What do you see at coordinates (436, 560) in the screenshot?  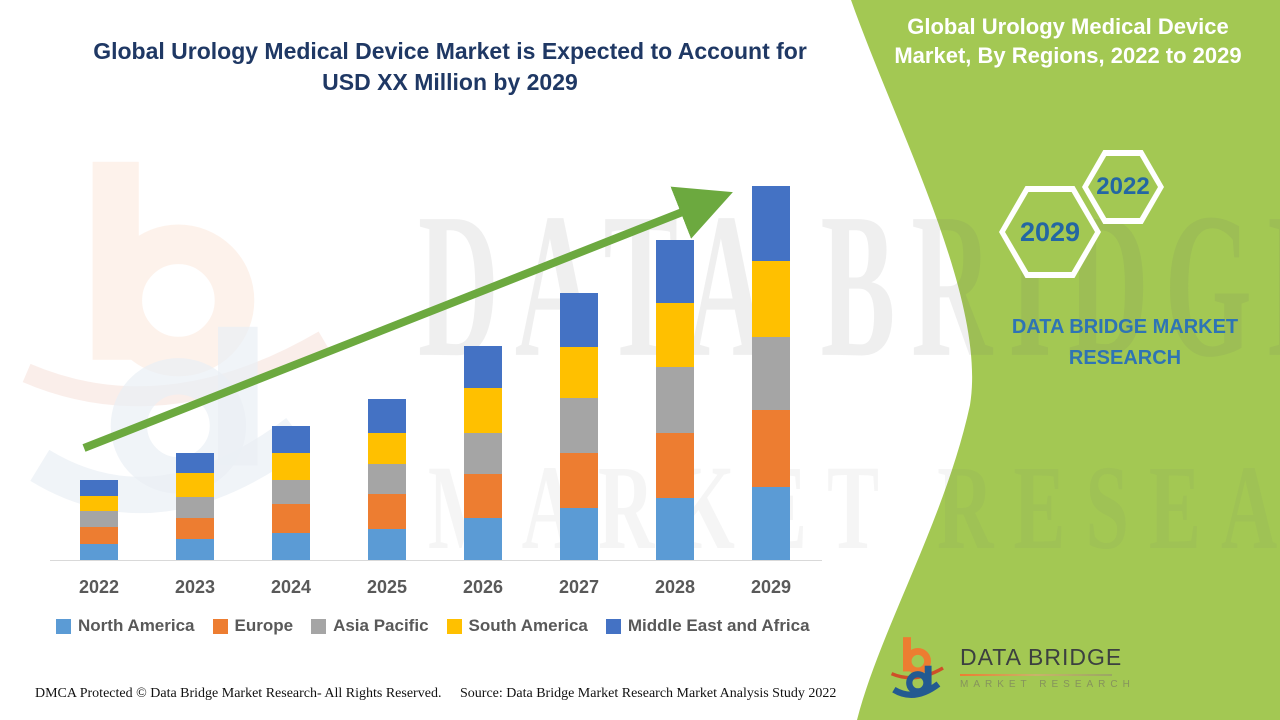 I see `x-axis-line` at bounding box center [436, 560].